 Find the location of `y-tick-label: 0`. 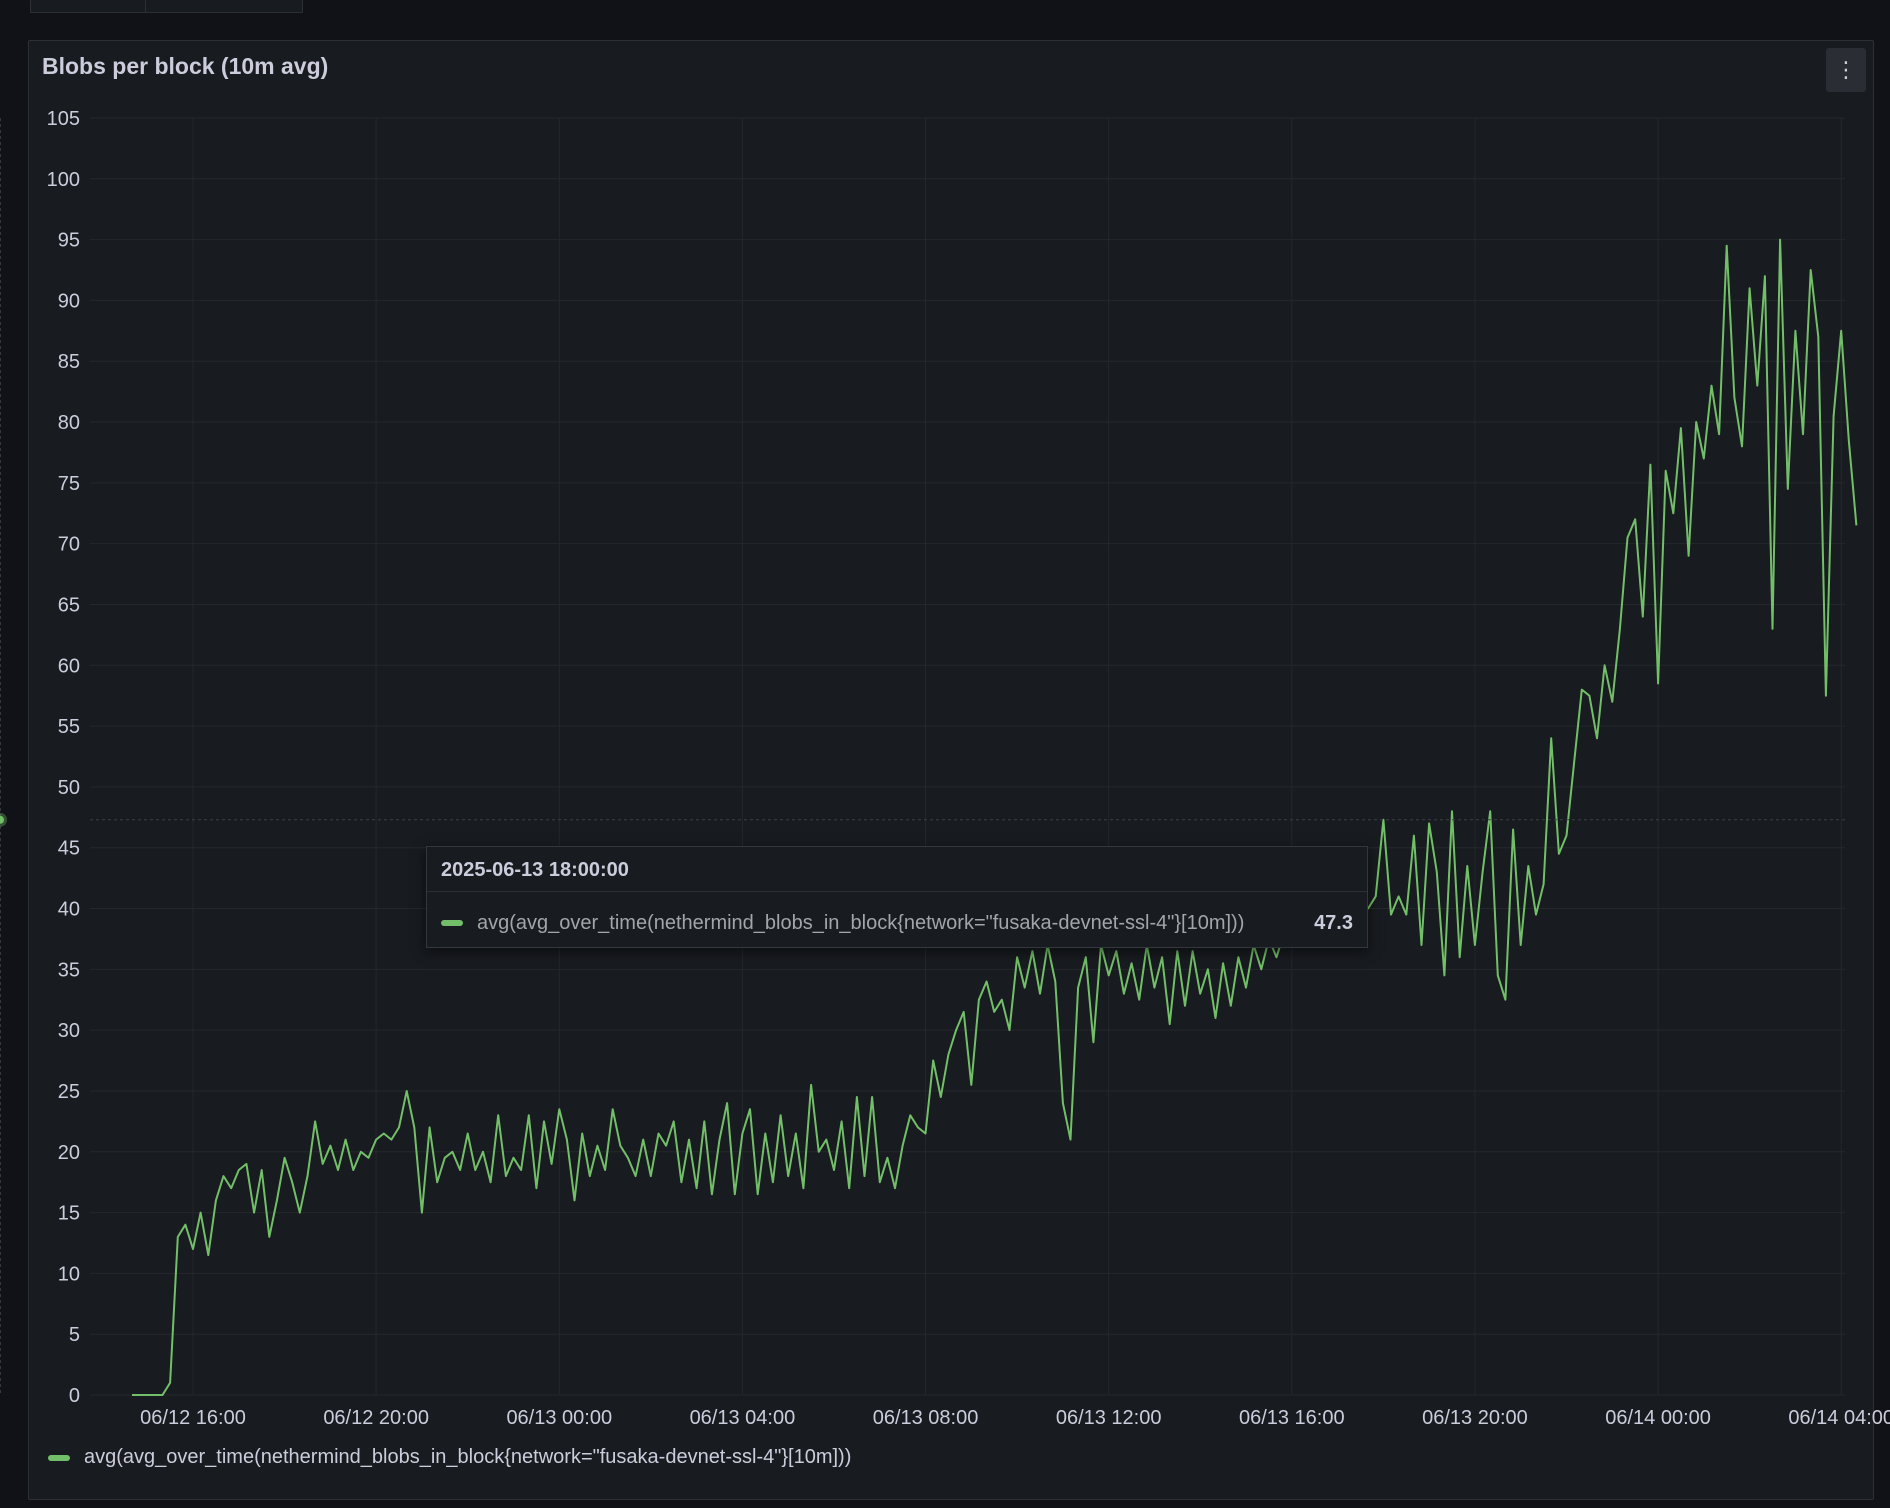

y-tick-label: 0 is located at coordinates (74, 1396).